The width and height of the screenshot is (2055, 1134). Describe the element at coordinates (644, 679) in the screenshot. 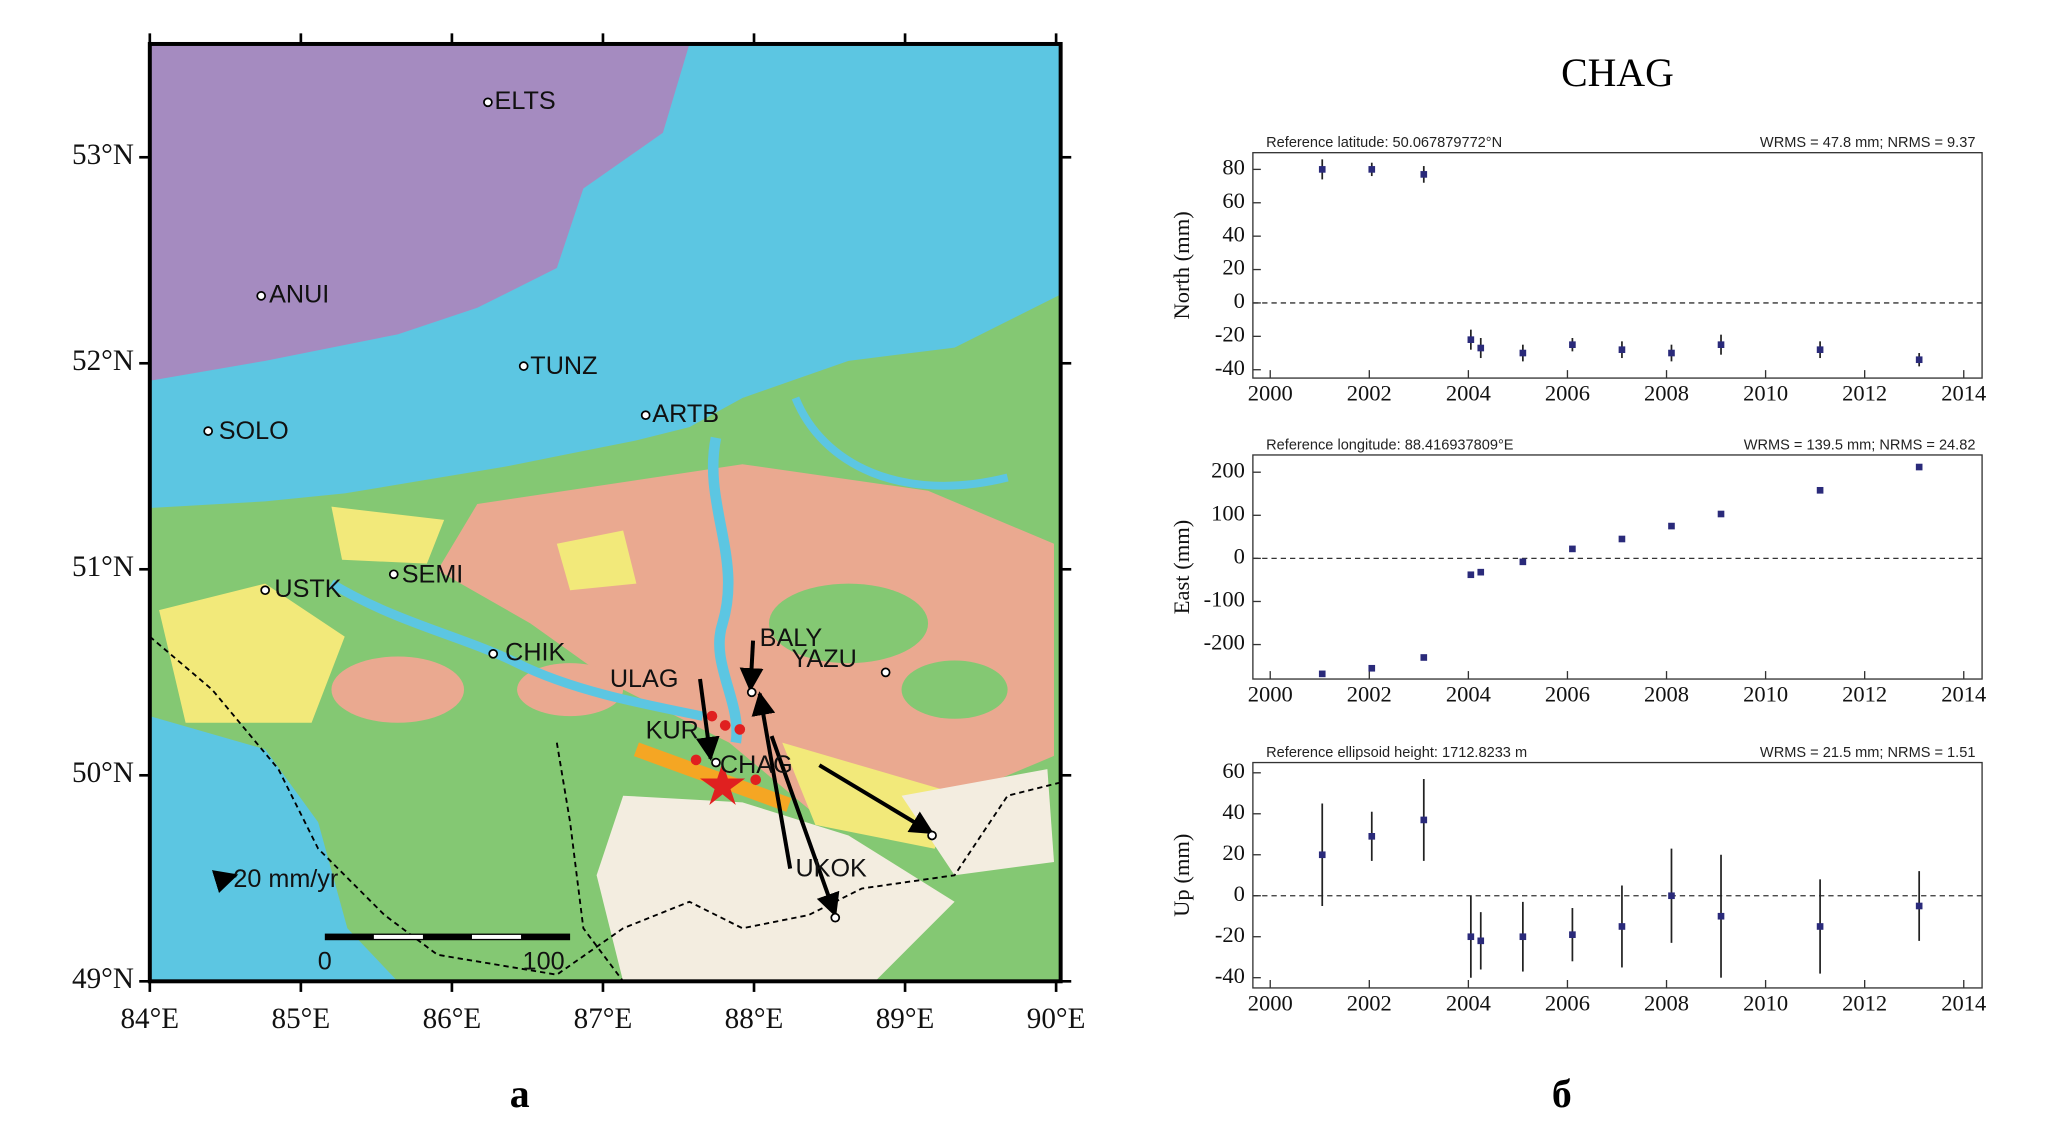

I see `station-label: ULAG` at that location.